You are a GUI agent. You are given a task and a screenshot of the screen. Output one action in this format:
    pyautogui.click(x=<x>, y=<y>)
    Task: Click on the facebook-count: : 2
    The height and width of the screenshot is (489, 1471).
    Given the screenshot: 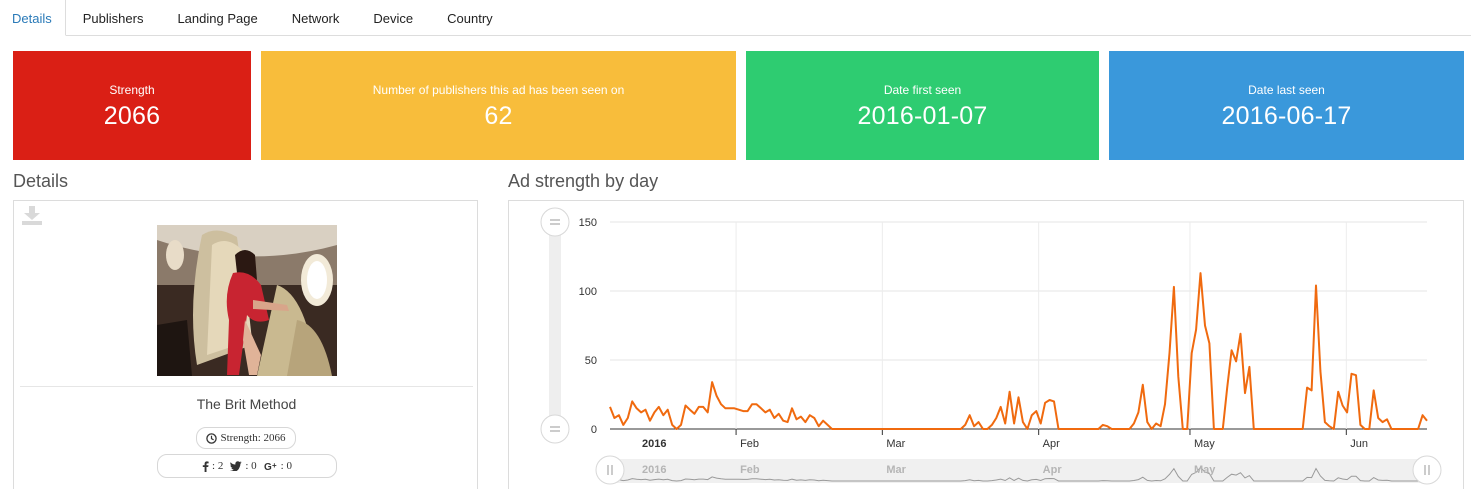 What is the action you would take?
    pyautogui.click(x=218, y=466)
    